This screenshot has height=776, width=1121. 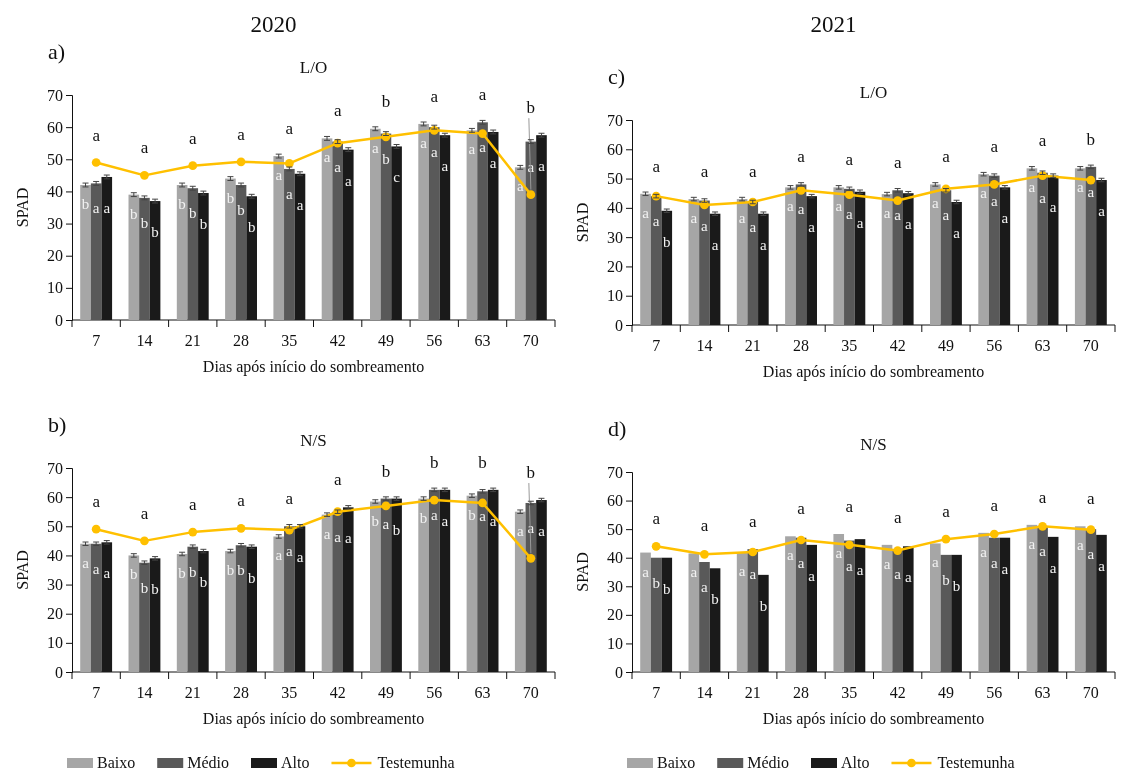 I want to click on x-tick-label: 35, so click(x=289, y=692).